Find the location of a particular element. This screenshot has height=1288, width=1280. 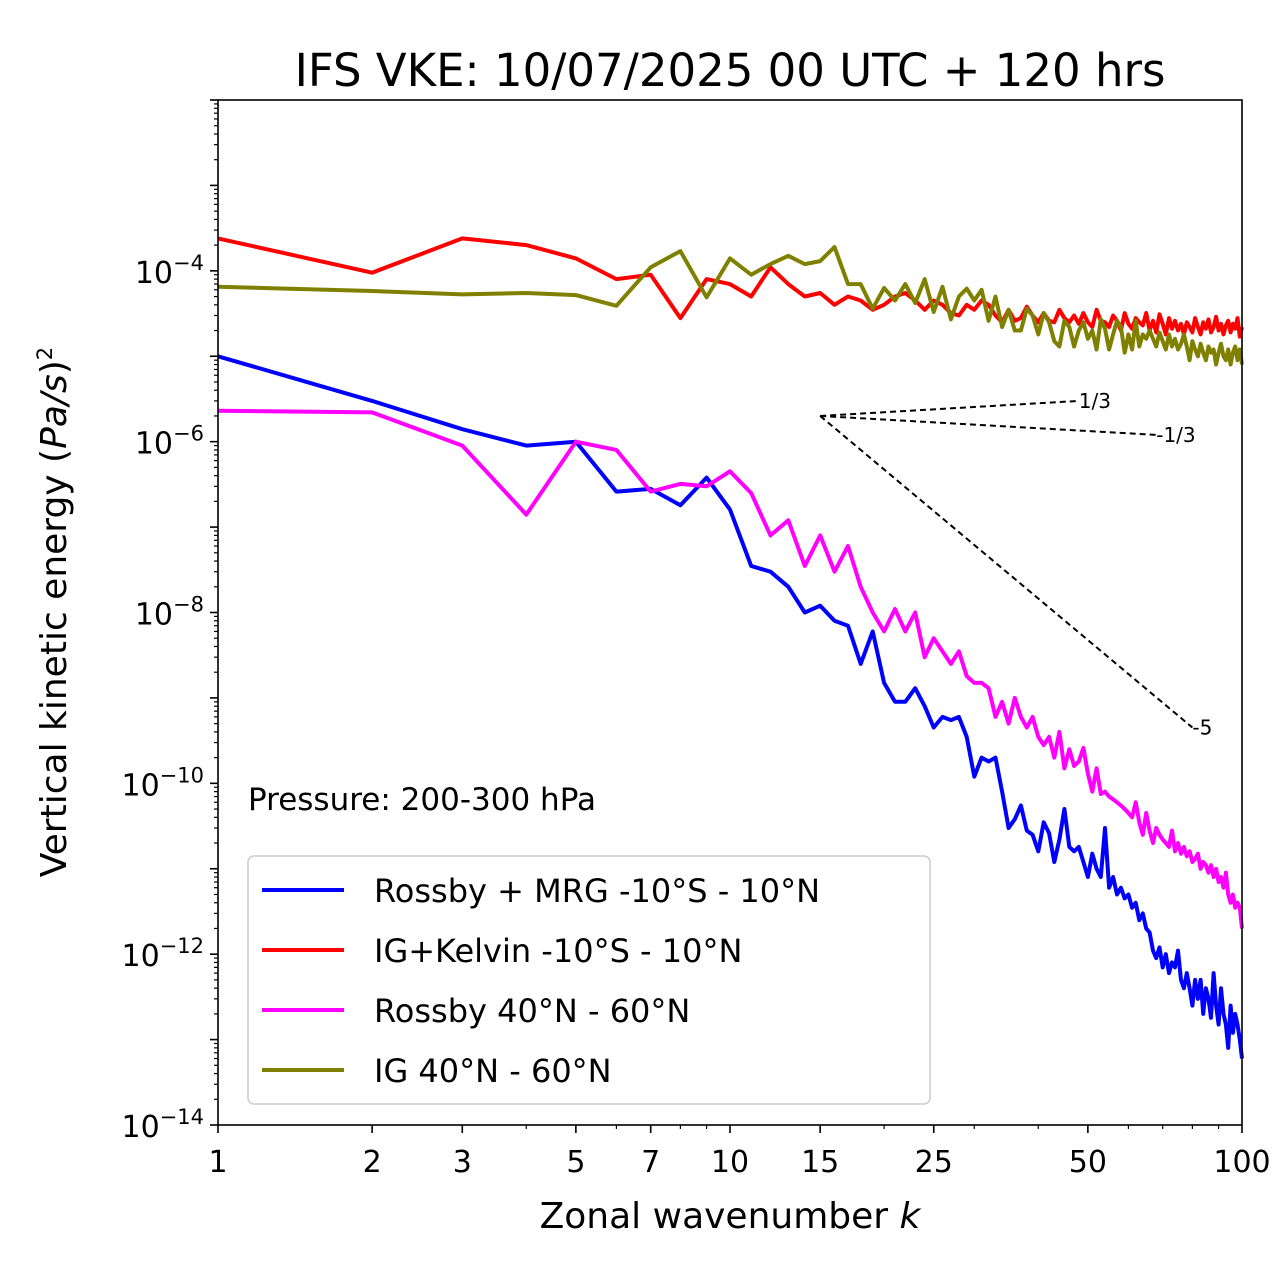

y-tick-label: 10⁻¹² is located at coordinates (162, 954).